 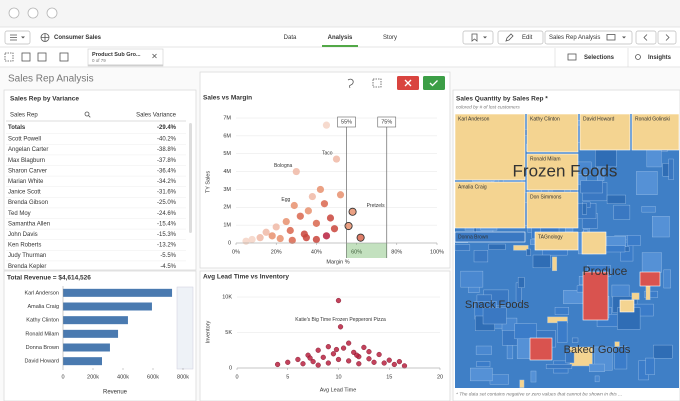 What do you see at coordinates (19, 214) in the screenshot?
I see `rep-name: Ted Moy` at bounding box center [19, 214].